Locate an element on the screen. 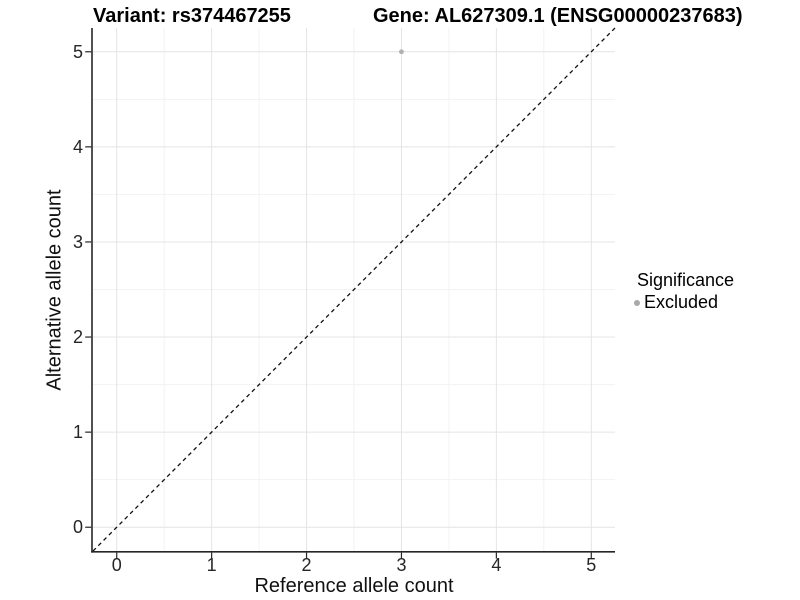 The height and width of the screenshot is (600, 800). y-tick-label: 1 is located at coordinates (77, 432).